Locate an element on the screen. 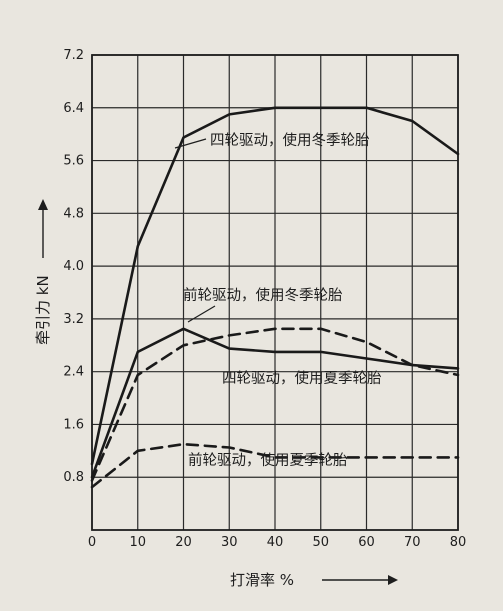 This screenshot has height=611, width=503. x-tick-label: 20 is located at coordinates (183, 542).